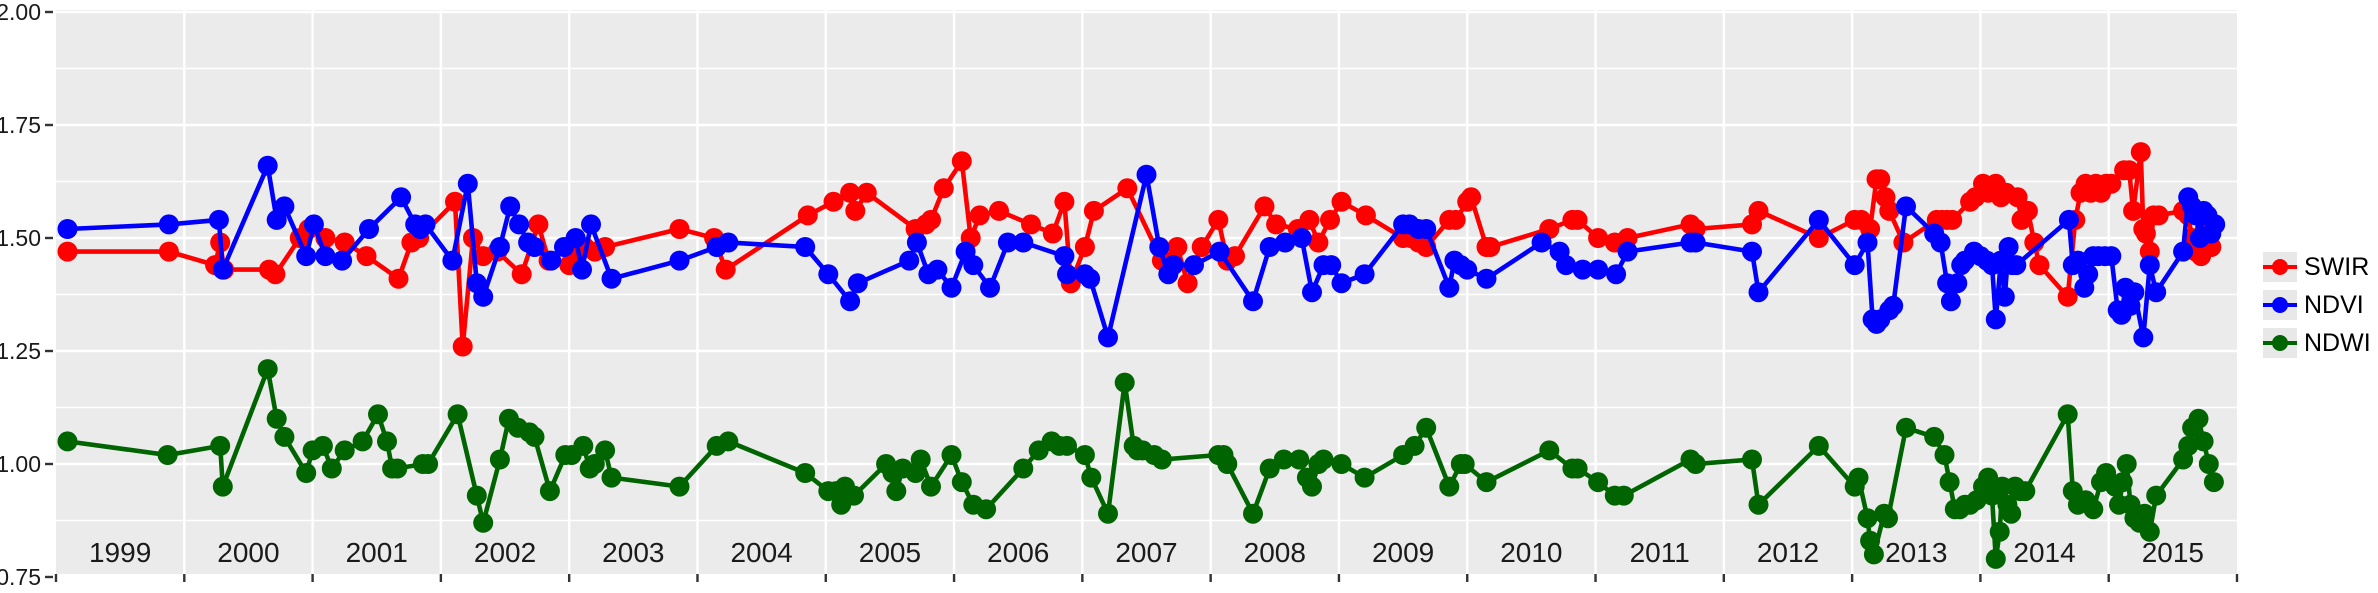 This screenshot has height=593, width=2378. I want to click on ndwi-line-dot-icon, so click(2280, 343).